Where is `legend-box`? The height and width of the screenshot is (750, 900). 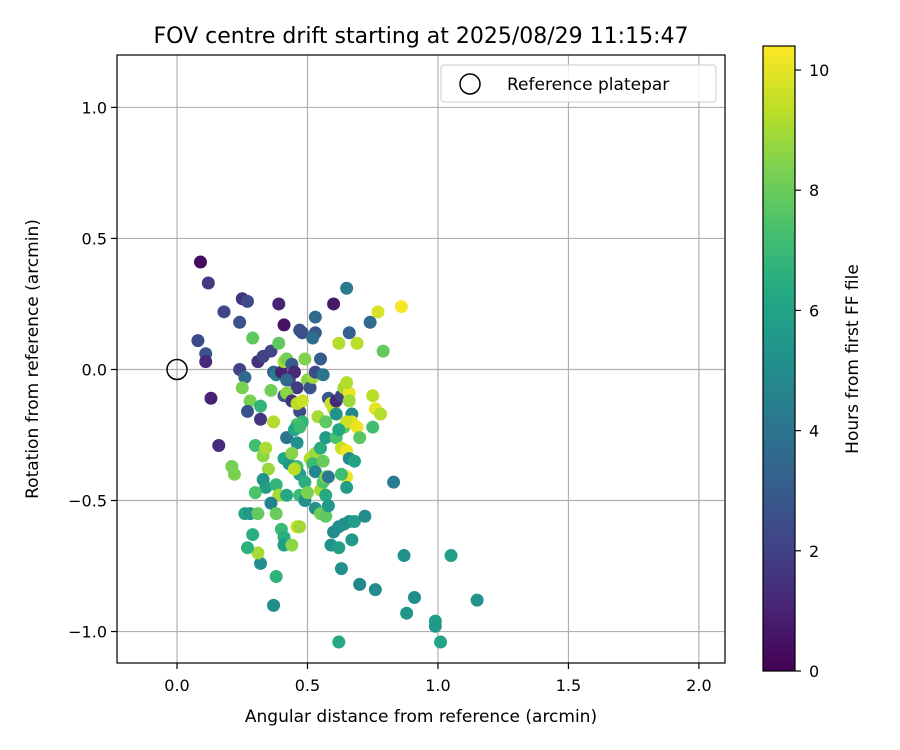 legend-box is located at coordinates (578, 83).